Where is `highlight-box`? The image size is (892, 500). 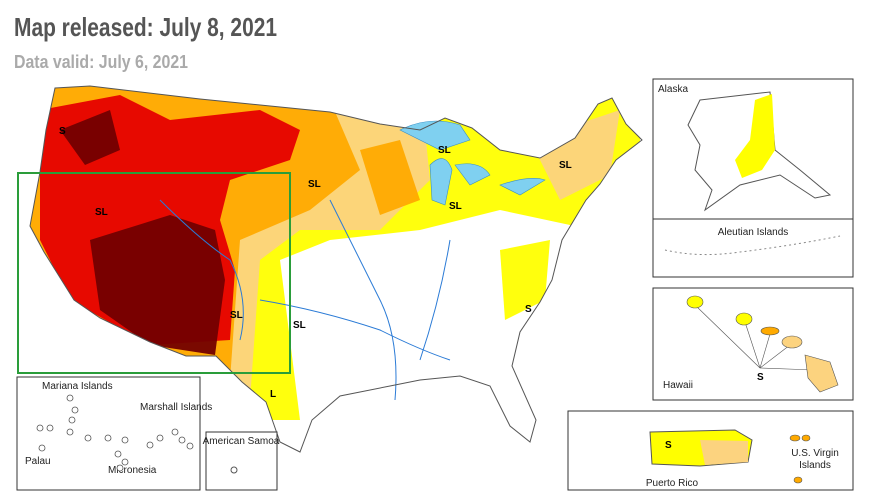 highlight-box is located at coordinates (154, 273).